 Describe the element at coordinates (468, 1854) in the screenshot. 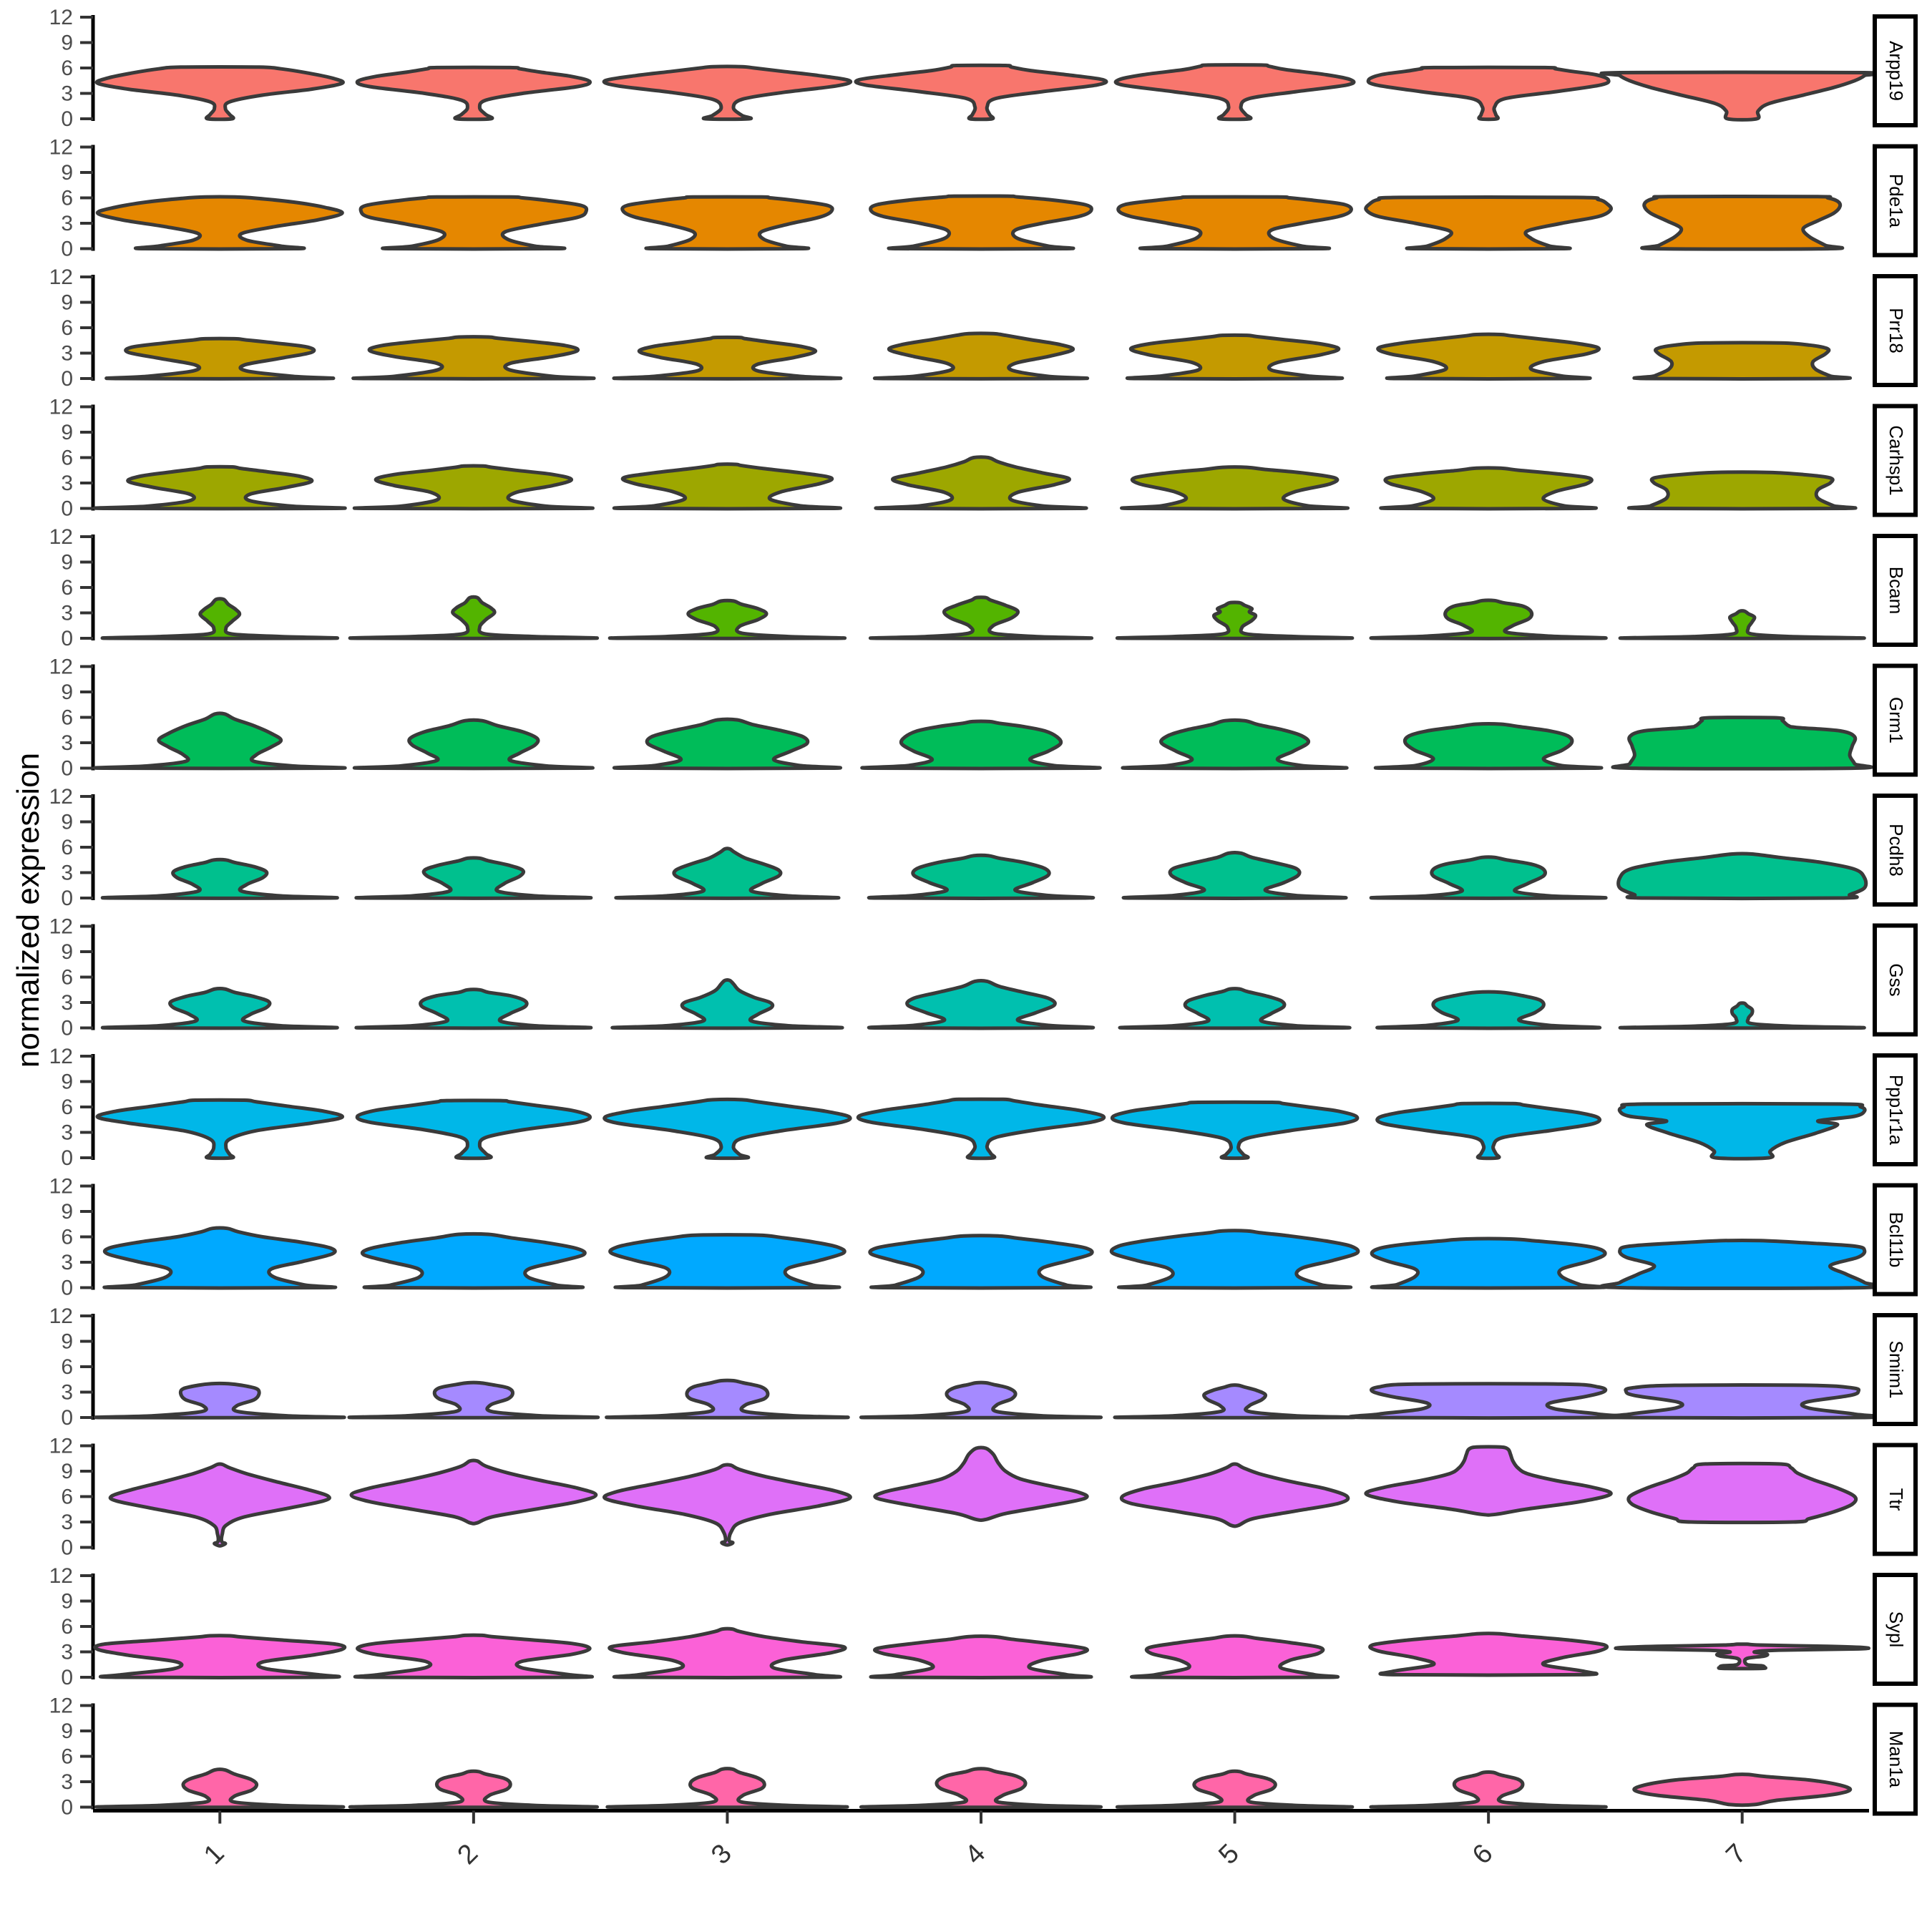

I see `x-tick-label-cluster-2: 2` at that location.